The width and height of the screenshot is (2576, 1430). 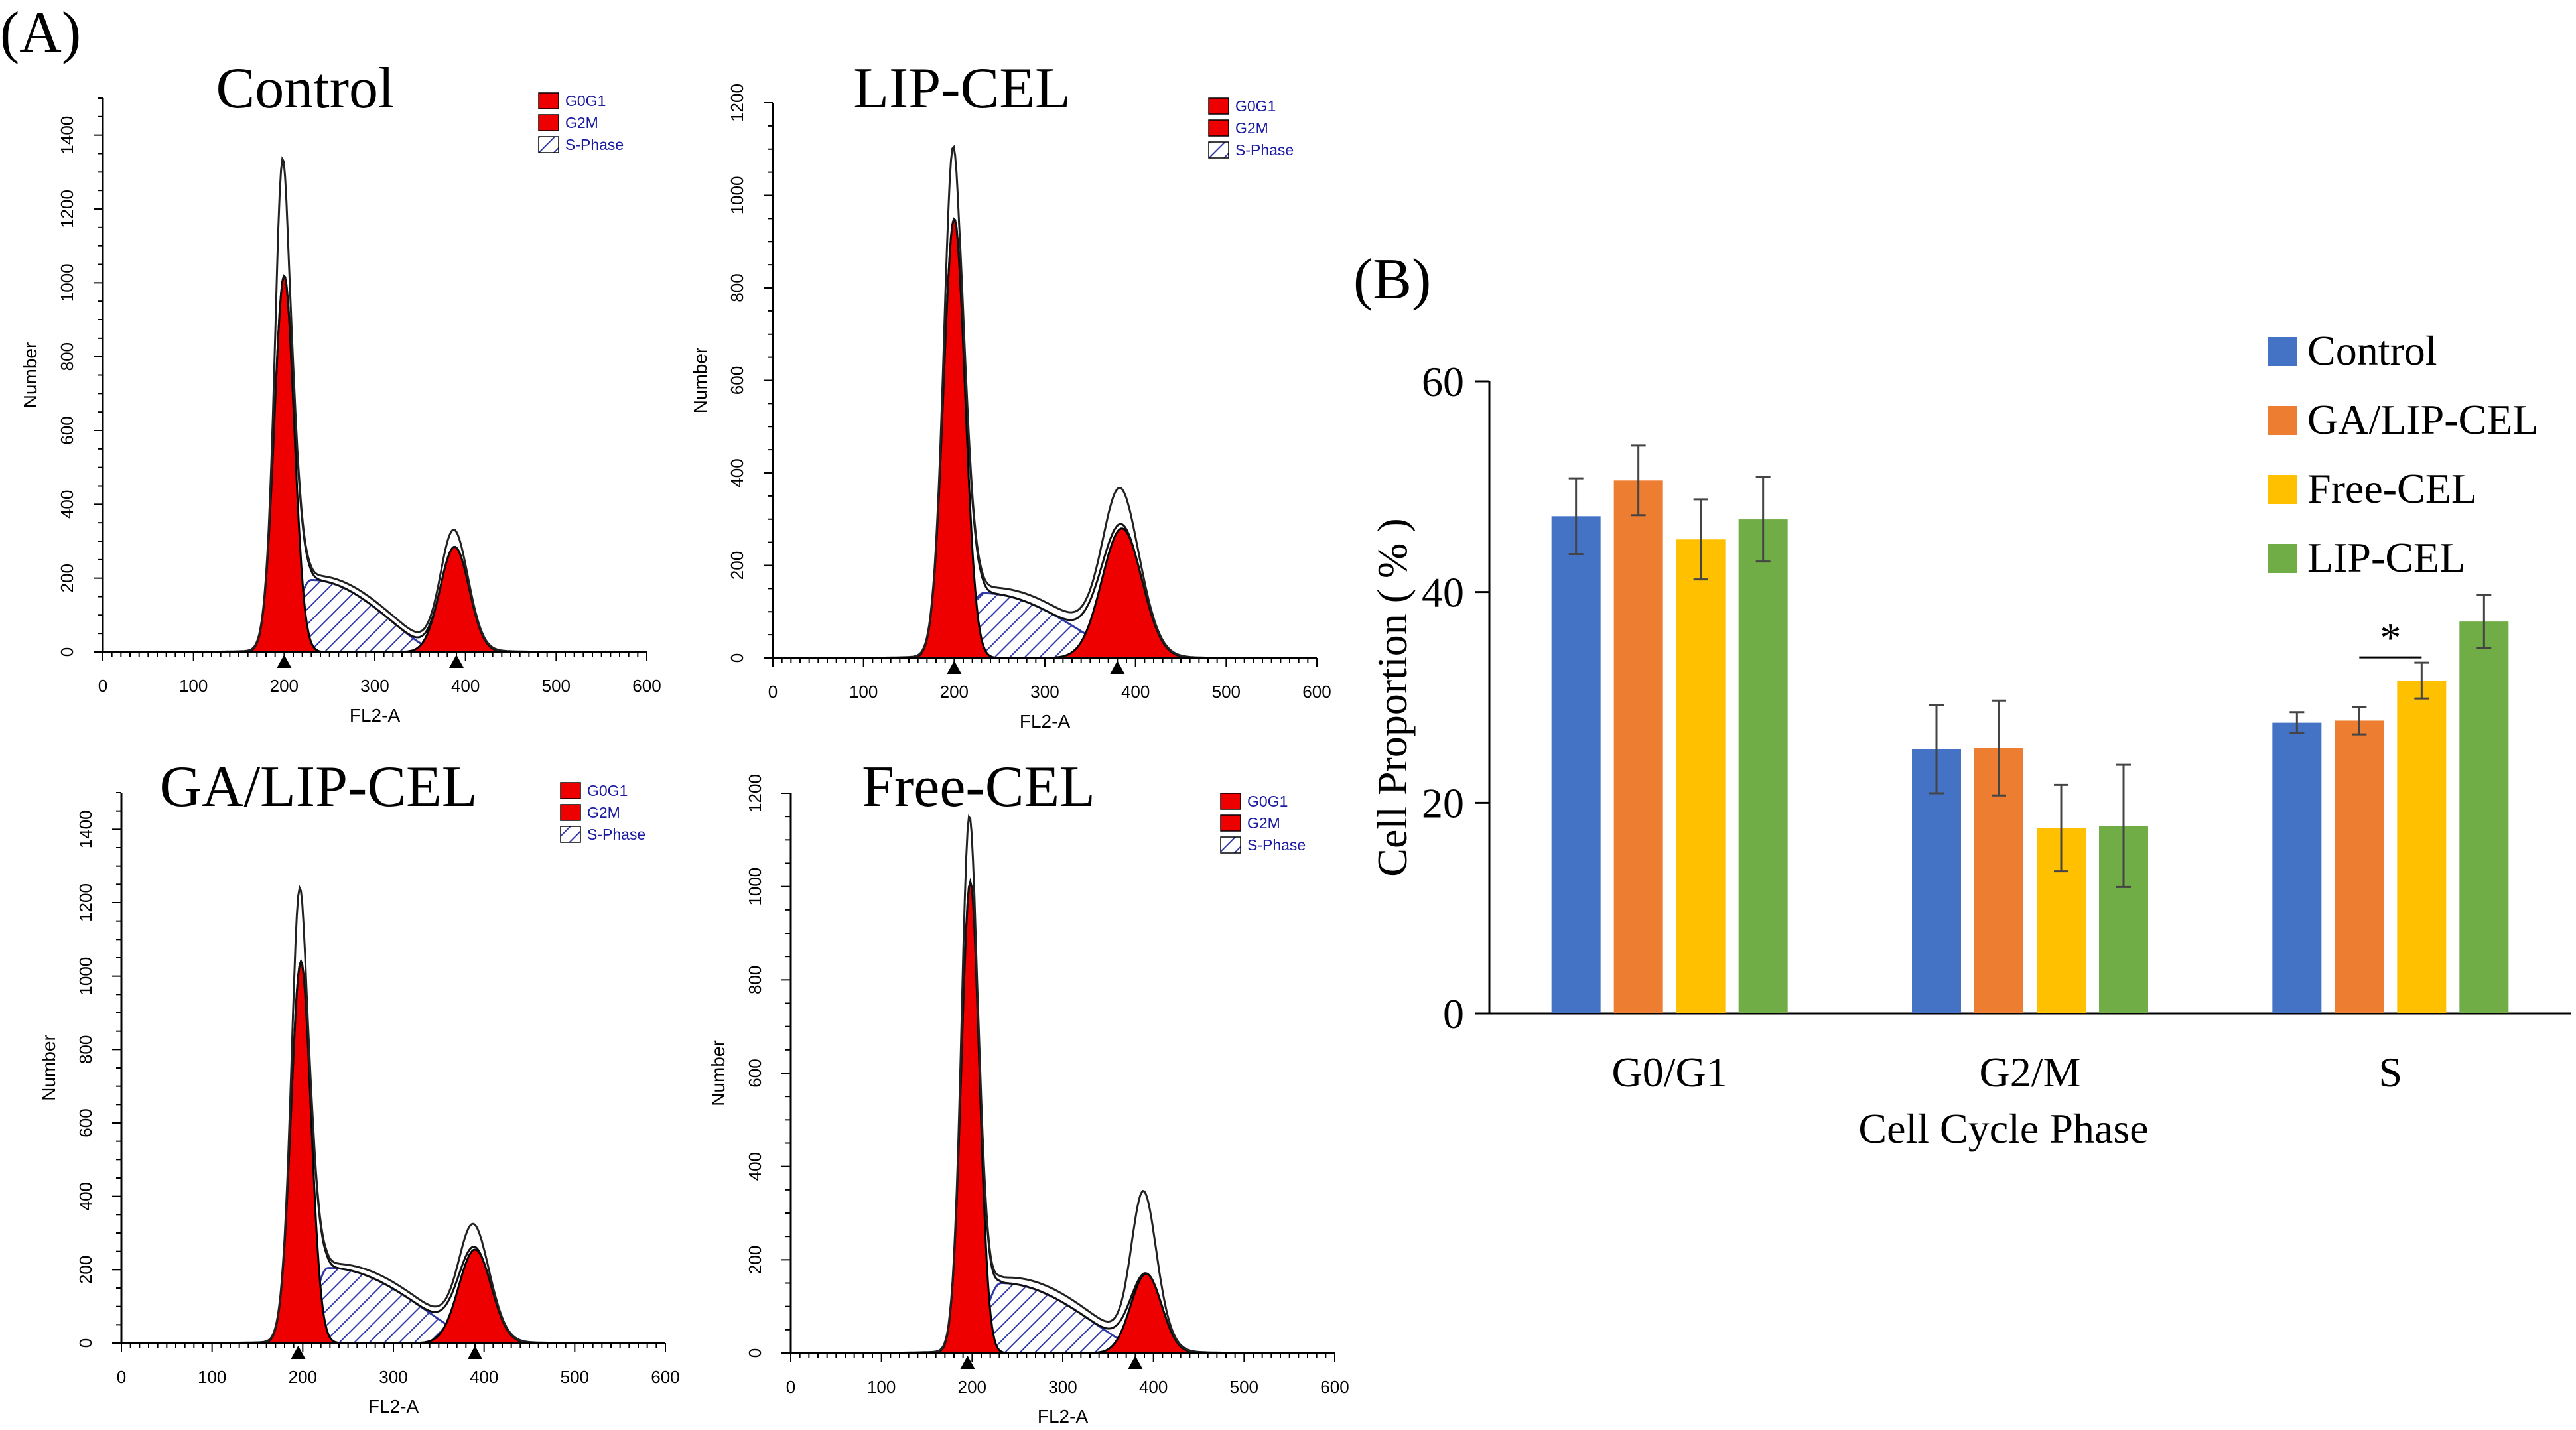 What do you see at coordinates (2282, 420) in the screenshot?
I see `legend-swatch-ga-lip-cel` at bounding box center [2282, 420].